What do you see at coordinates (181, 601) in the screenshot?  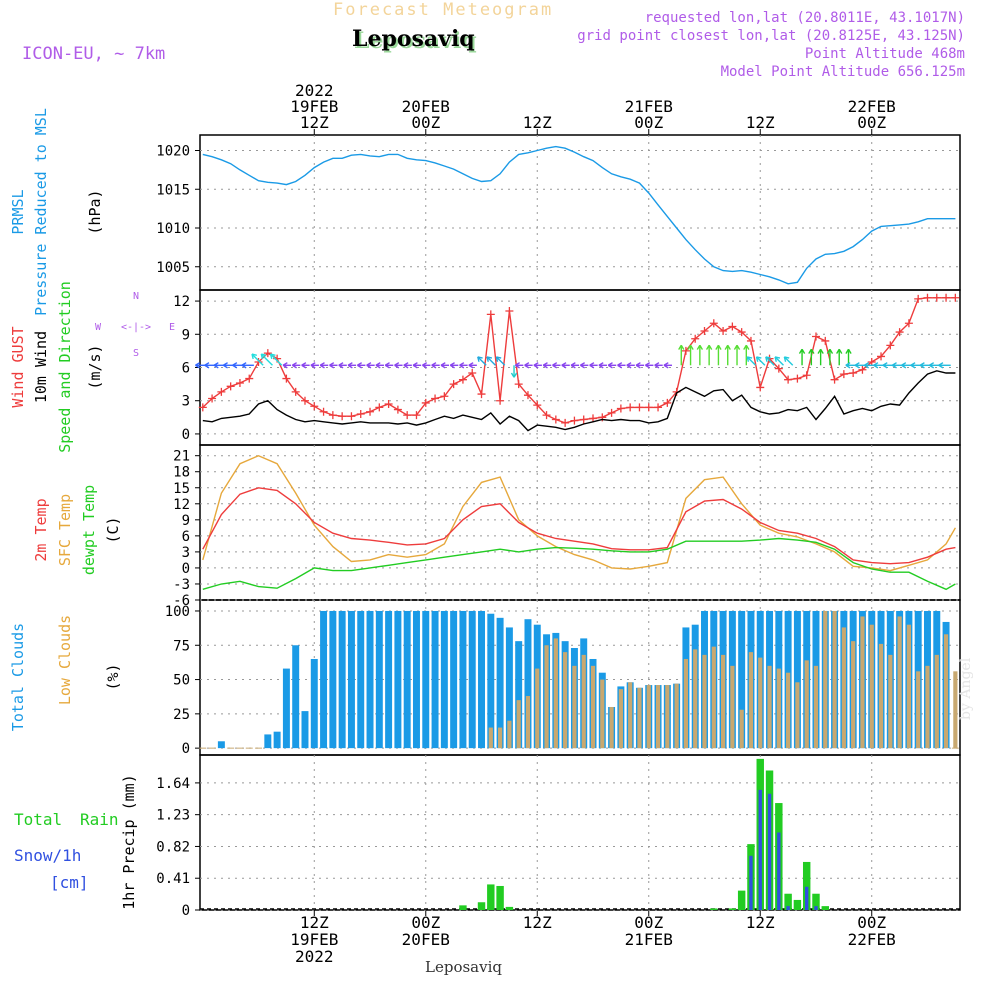 I see `y-tick-label: -6` at bounding box center [181, 601].